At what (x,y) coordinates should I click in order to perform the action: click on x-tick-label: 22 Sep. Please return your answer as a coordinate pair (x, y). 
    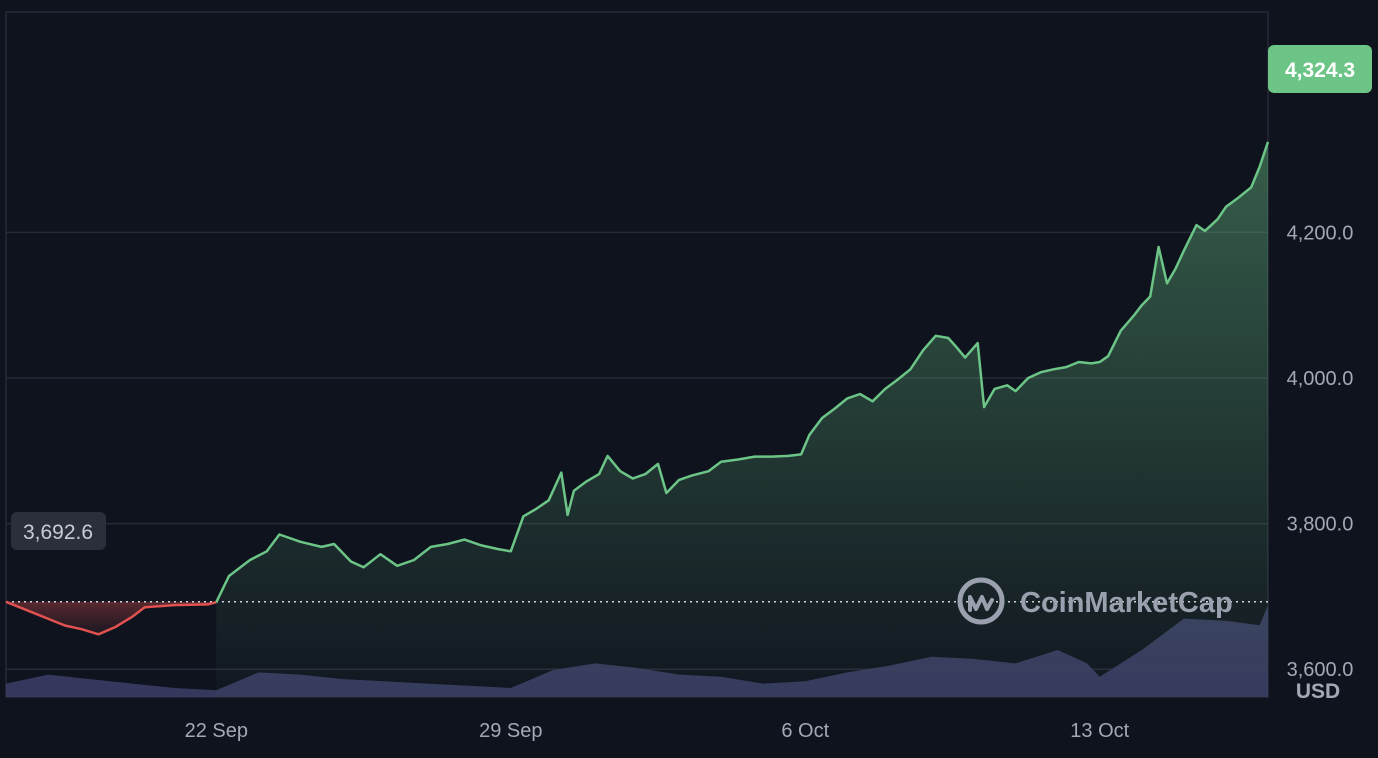
    Looking at the image, I should click on (216, 731).